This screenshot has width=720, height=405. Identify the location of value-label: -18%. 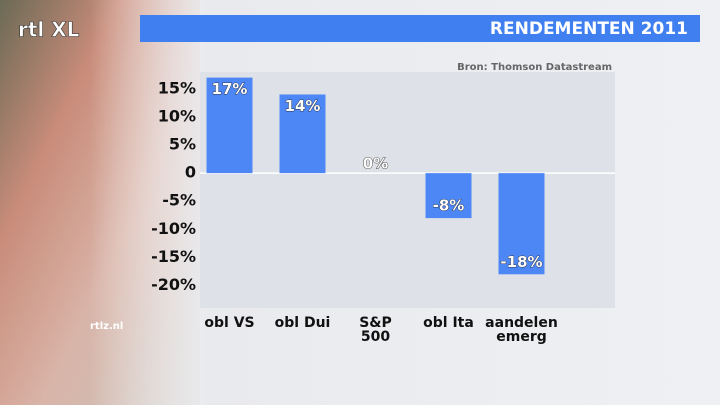
(521, 262).